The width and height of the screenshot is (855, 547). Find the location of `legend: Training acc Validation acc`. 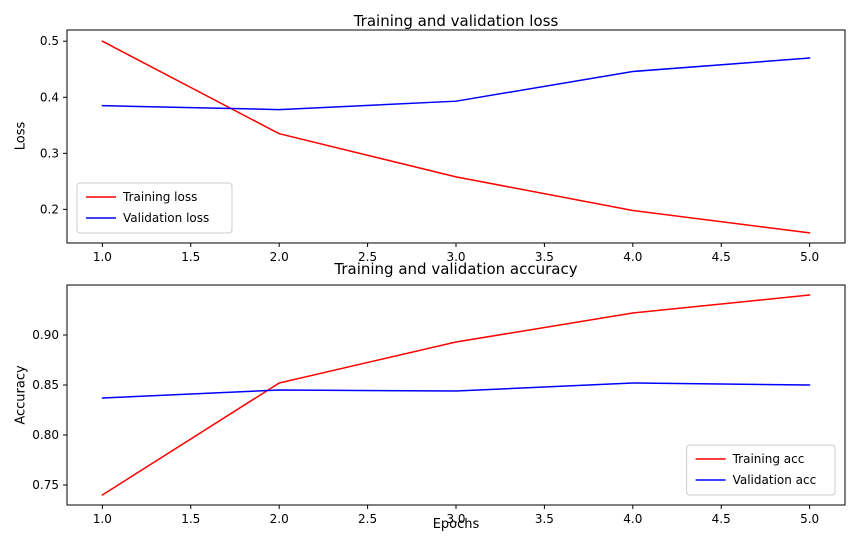

legend: Training acc Validation acc is located at coordinates (761, 470).